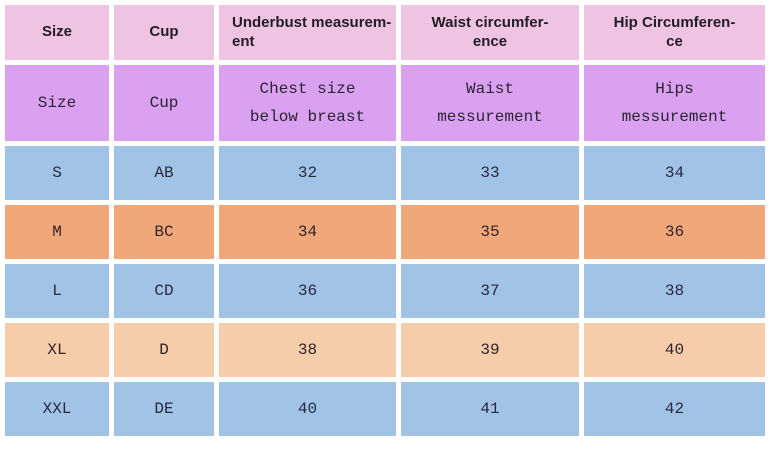 The width and height of the screenshot is (770, 458). I want to click on header-cup: Cup, so click(164, 32).